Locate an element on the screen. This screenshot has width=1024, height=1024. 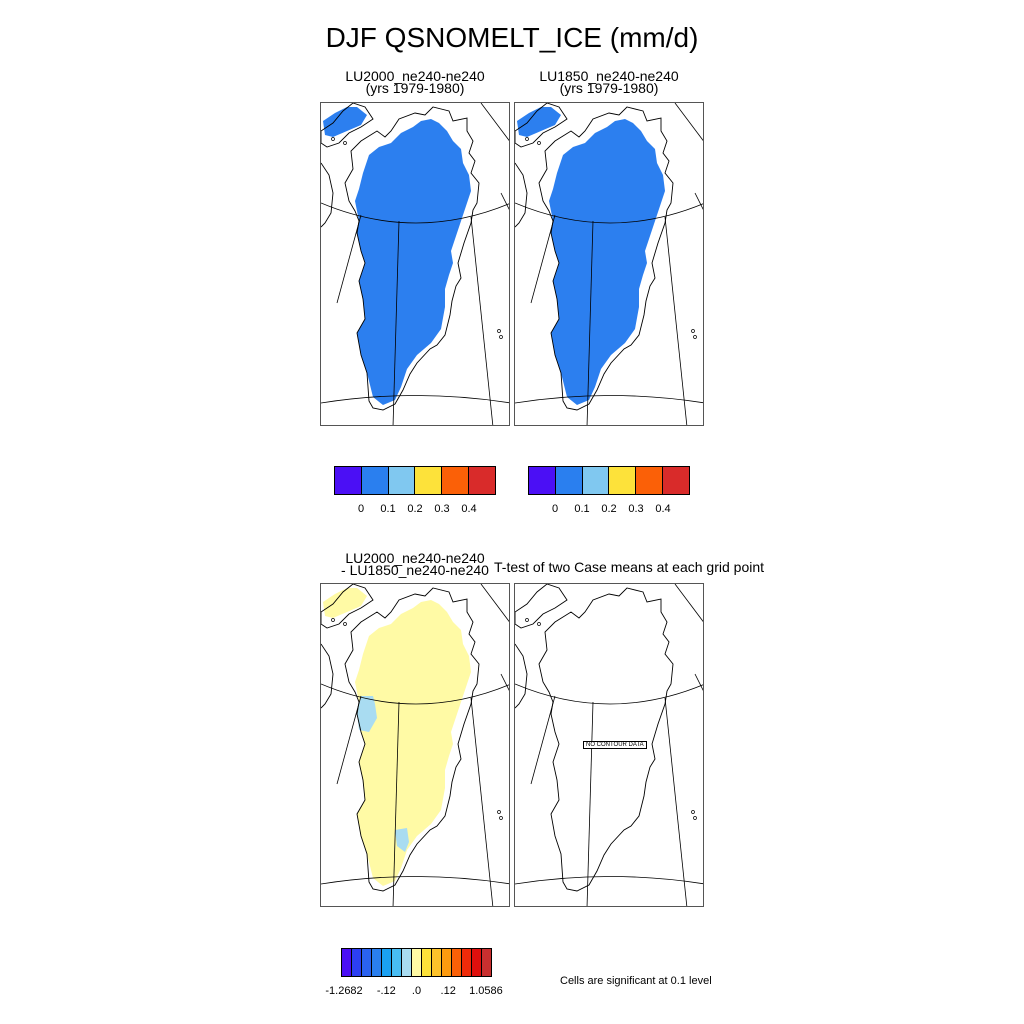
panel-title-top-left: LU2000_ne240-ne240 (yrs 1979-1980) is located at coordinates (415, 81).